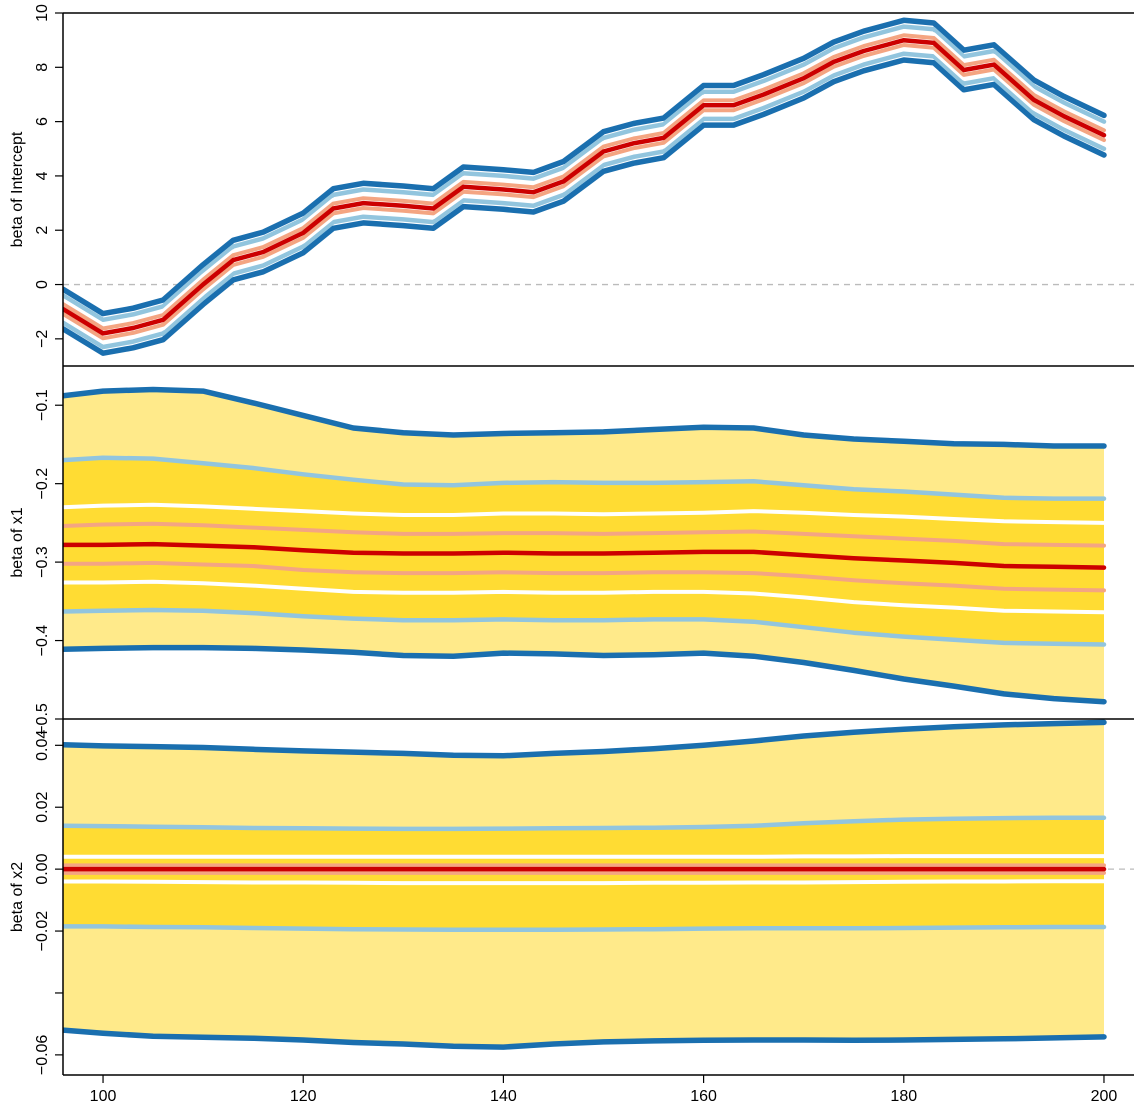 The height and width of the screenshot is (1108, 1134). What do you see at coordinates (42, 405) in the screenshot?
I see `y-tick-label: −0.1` at bounding box center [42, 405].